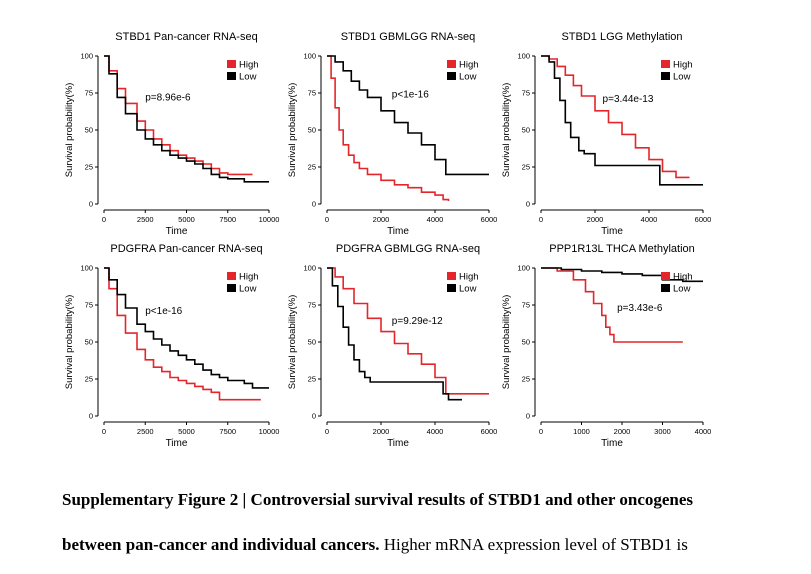  I want to click on x-tick-label: 10000, so click(269, 431).